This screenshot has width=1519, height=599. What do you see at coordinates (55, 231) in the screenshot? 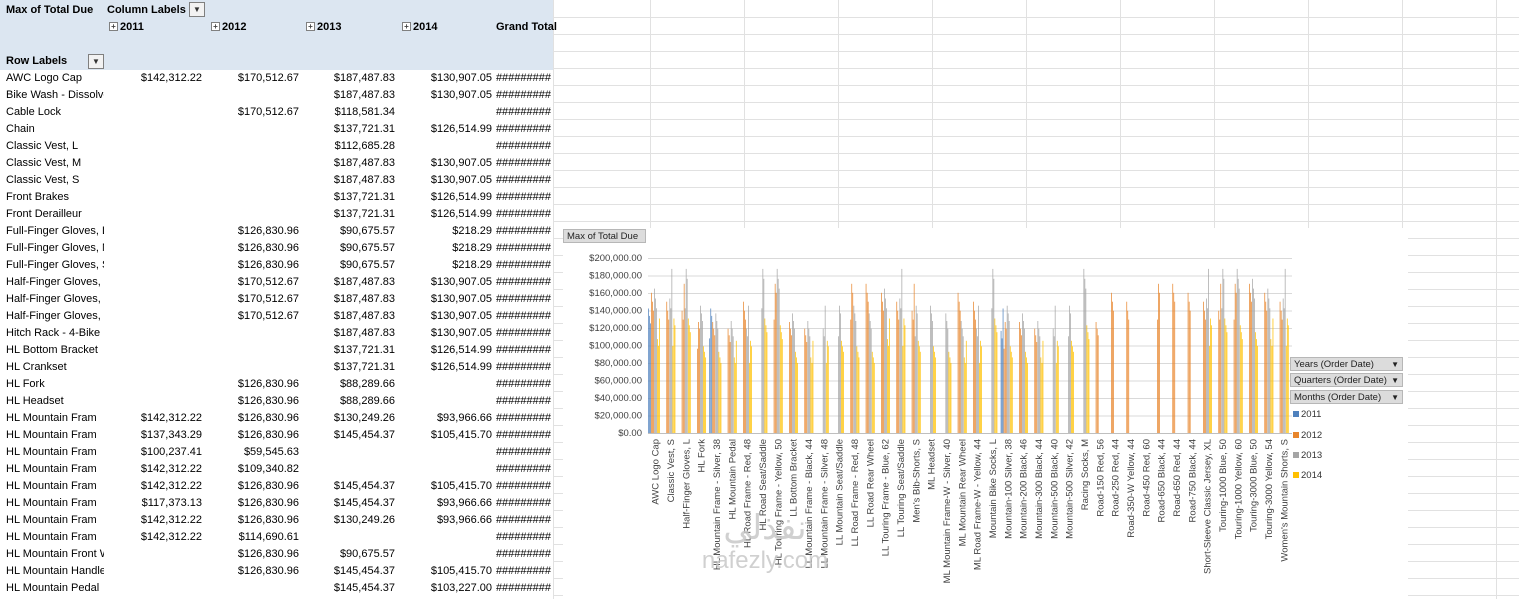
I see `row-label: Full-Finger Gloves, L` at bounding box center [55, 231].